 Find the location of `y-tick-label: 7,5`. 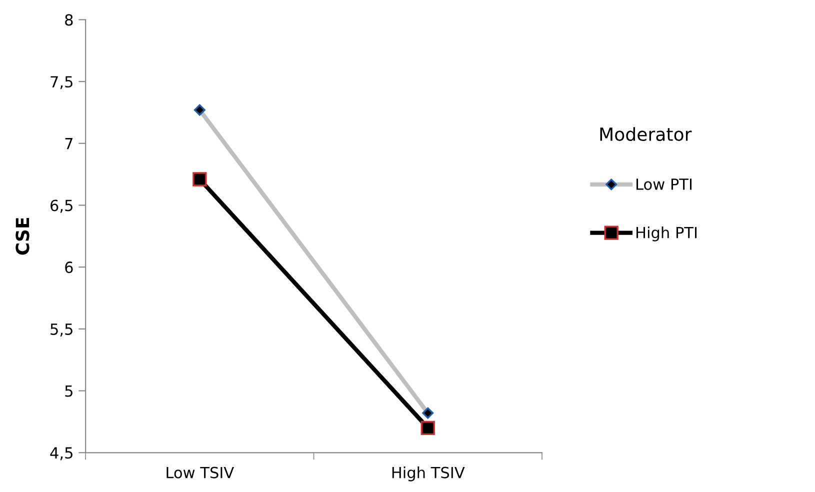

y-tick-label: 7,5 is located at coordinates (61, 83).